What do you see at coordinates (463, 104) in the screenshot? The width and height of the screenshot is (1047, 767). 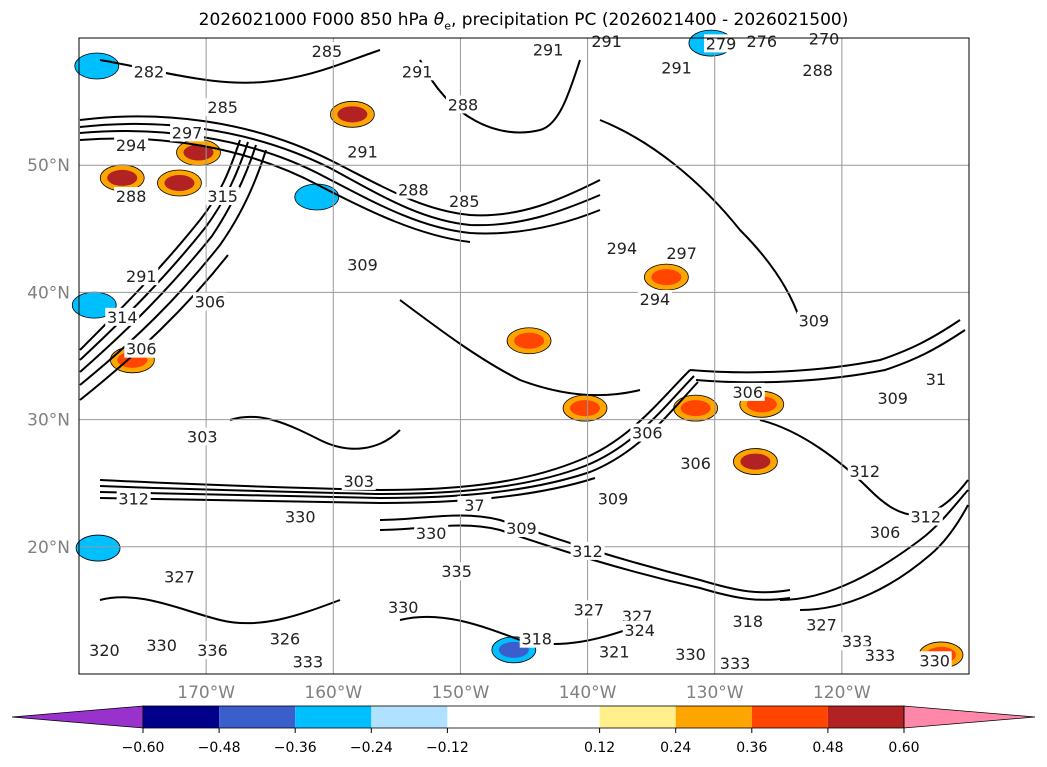 I see `contour-label: 288` at bounding box center [463, 104].